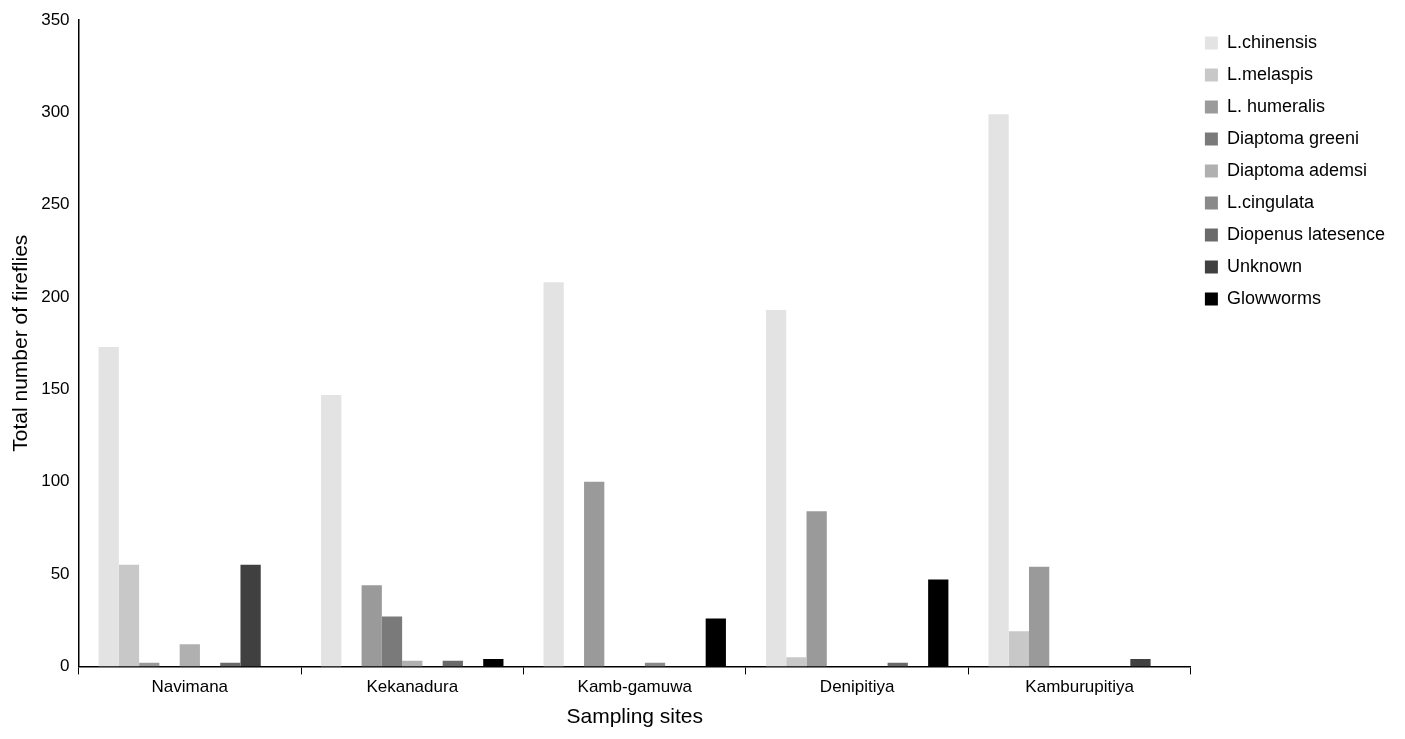  Describe the element at coordinates (1269, 73) in the screenshot. I see `legend-label: L.melaspis` at that location.